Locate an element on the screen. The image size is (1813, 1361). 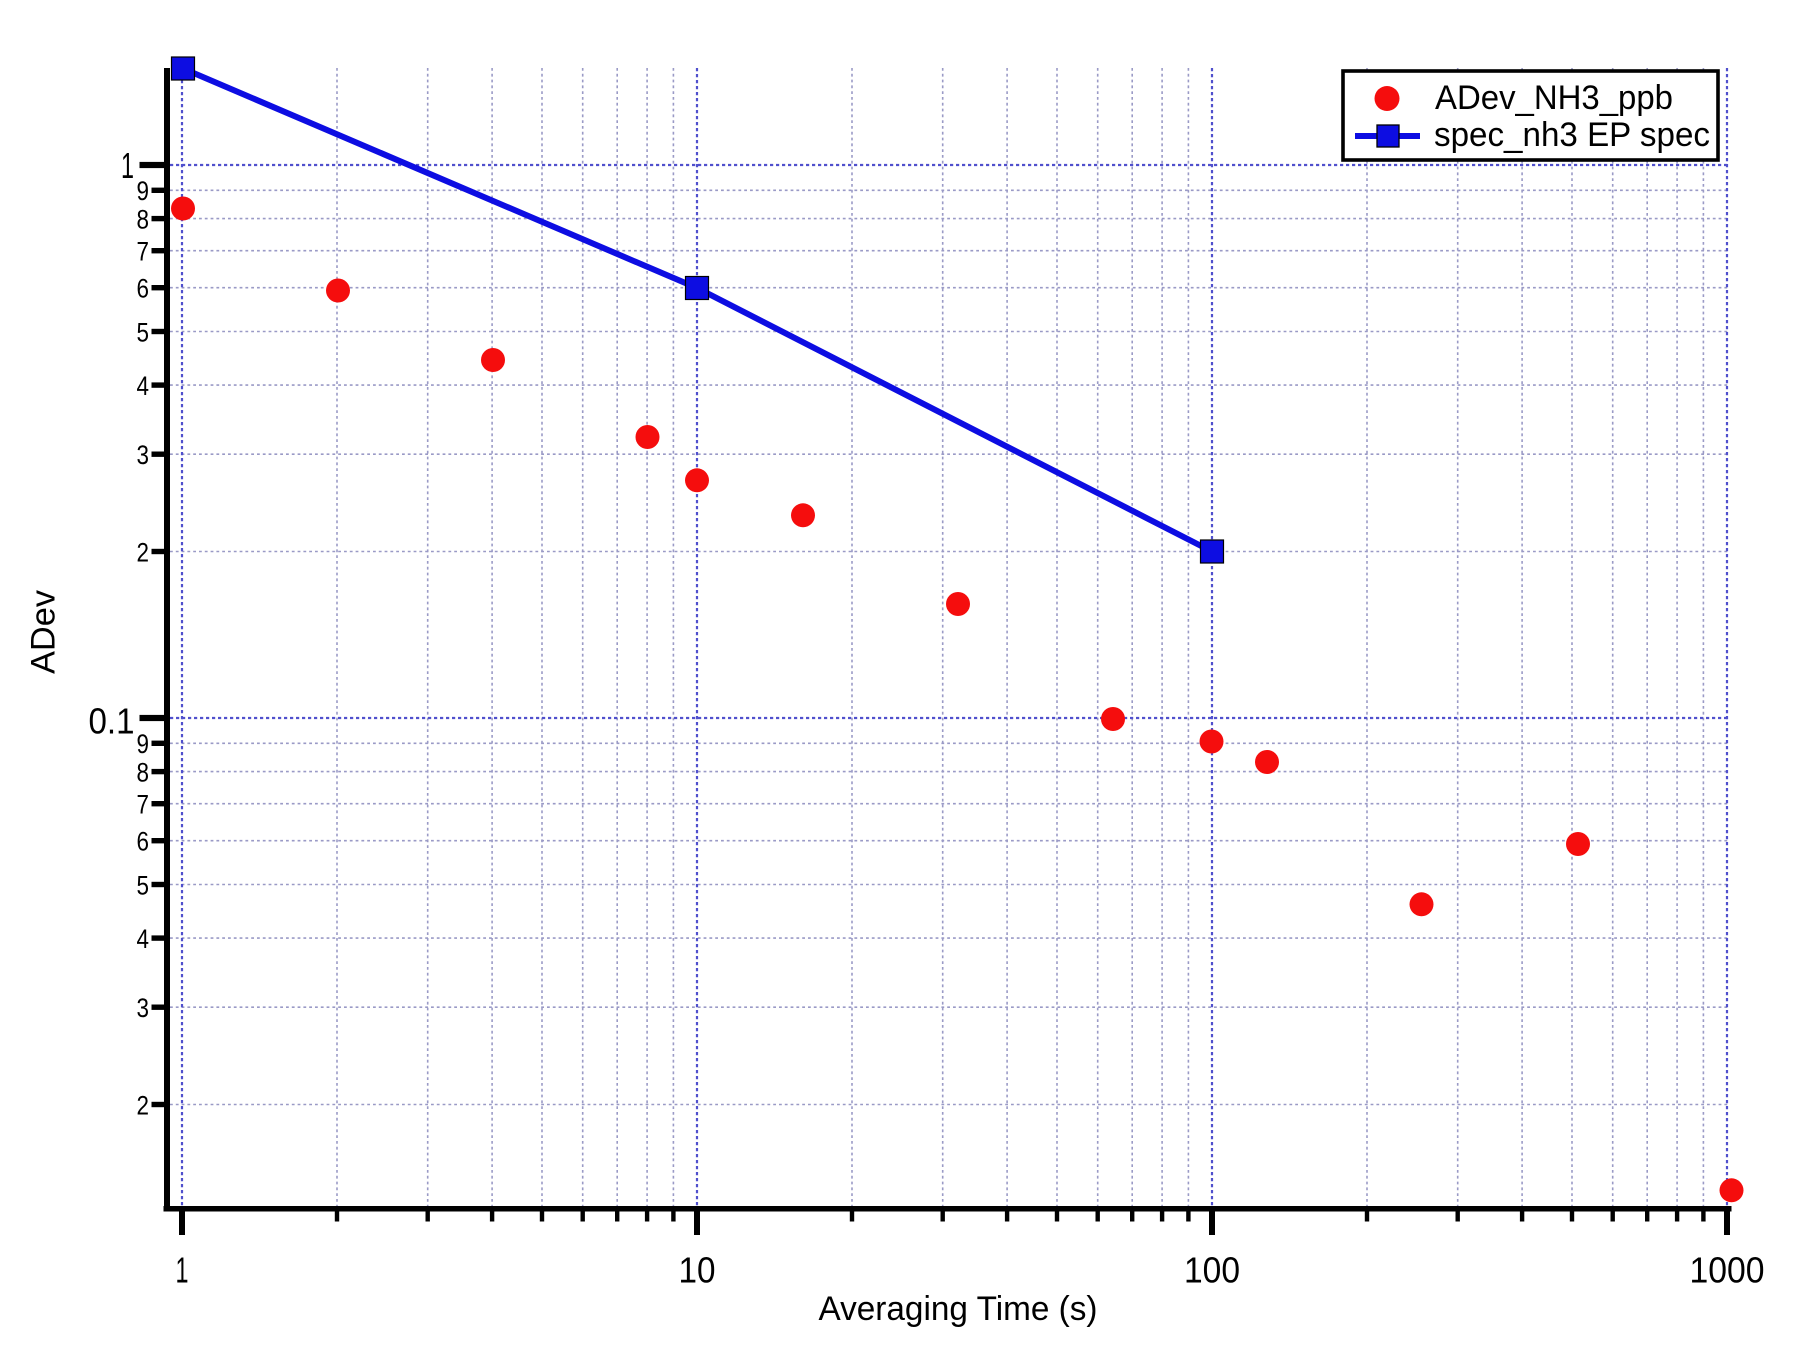
svg-text: spec_nh3 EP spec is located at coordinates (1572, 135).